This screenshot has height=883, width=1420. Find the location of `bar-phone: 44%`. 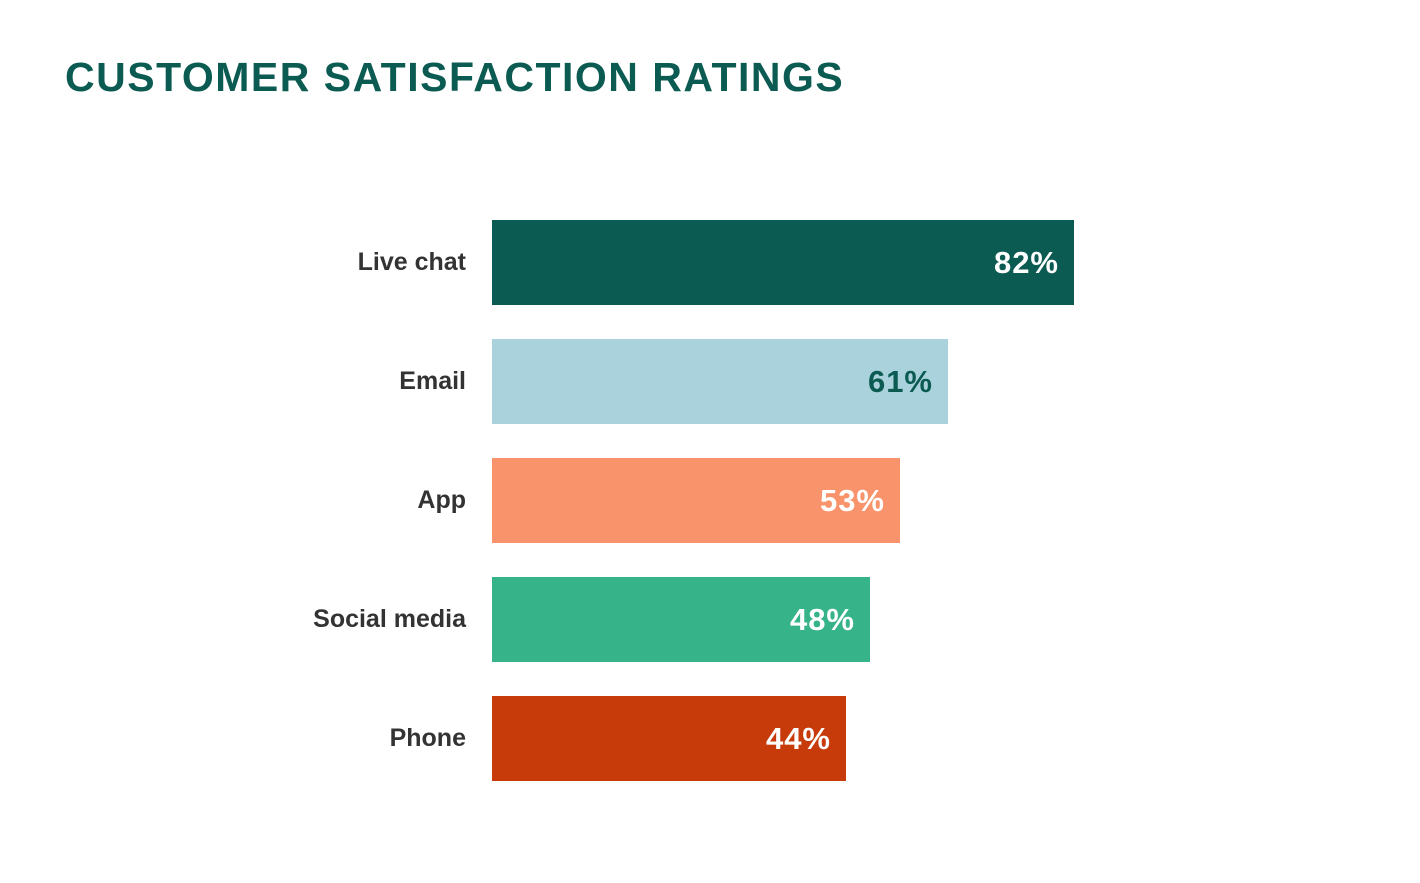

bar-phone: 44% is located at coordinates (669, 738).